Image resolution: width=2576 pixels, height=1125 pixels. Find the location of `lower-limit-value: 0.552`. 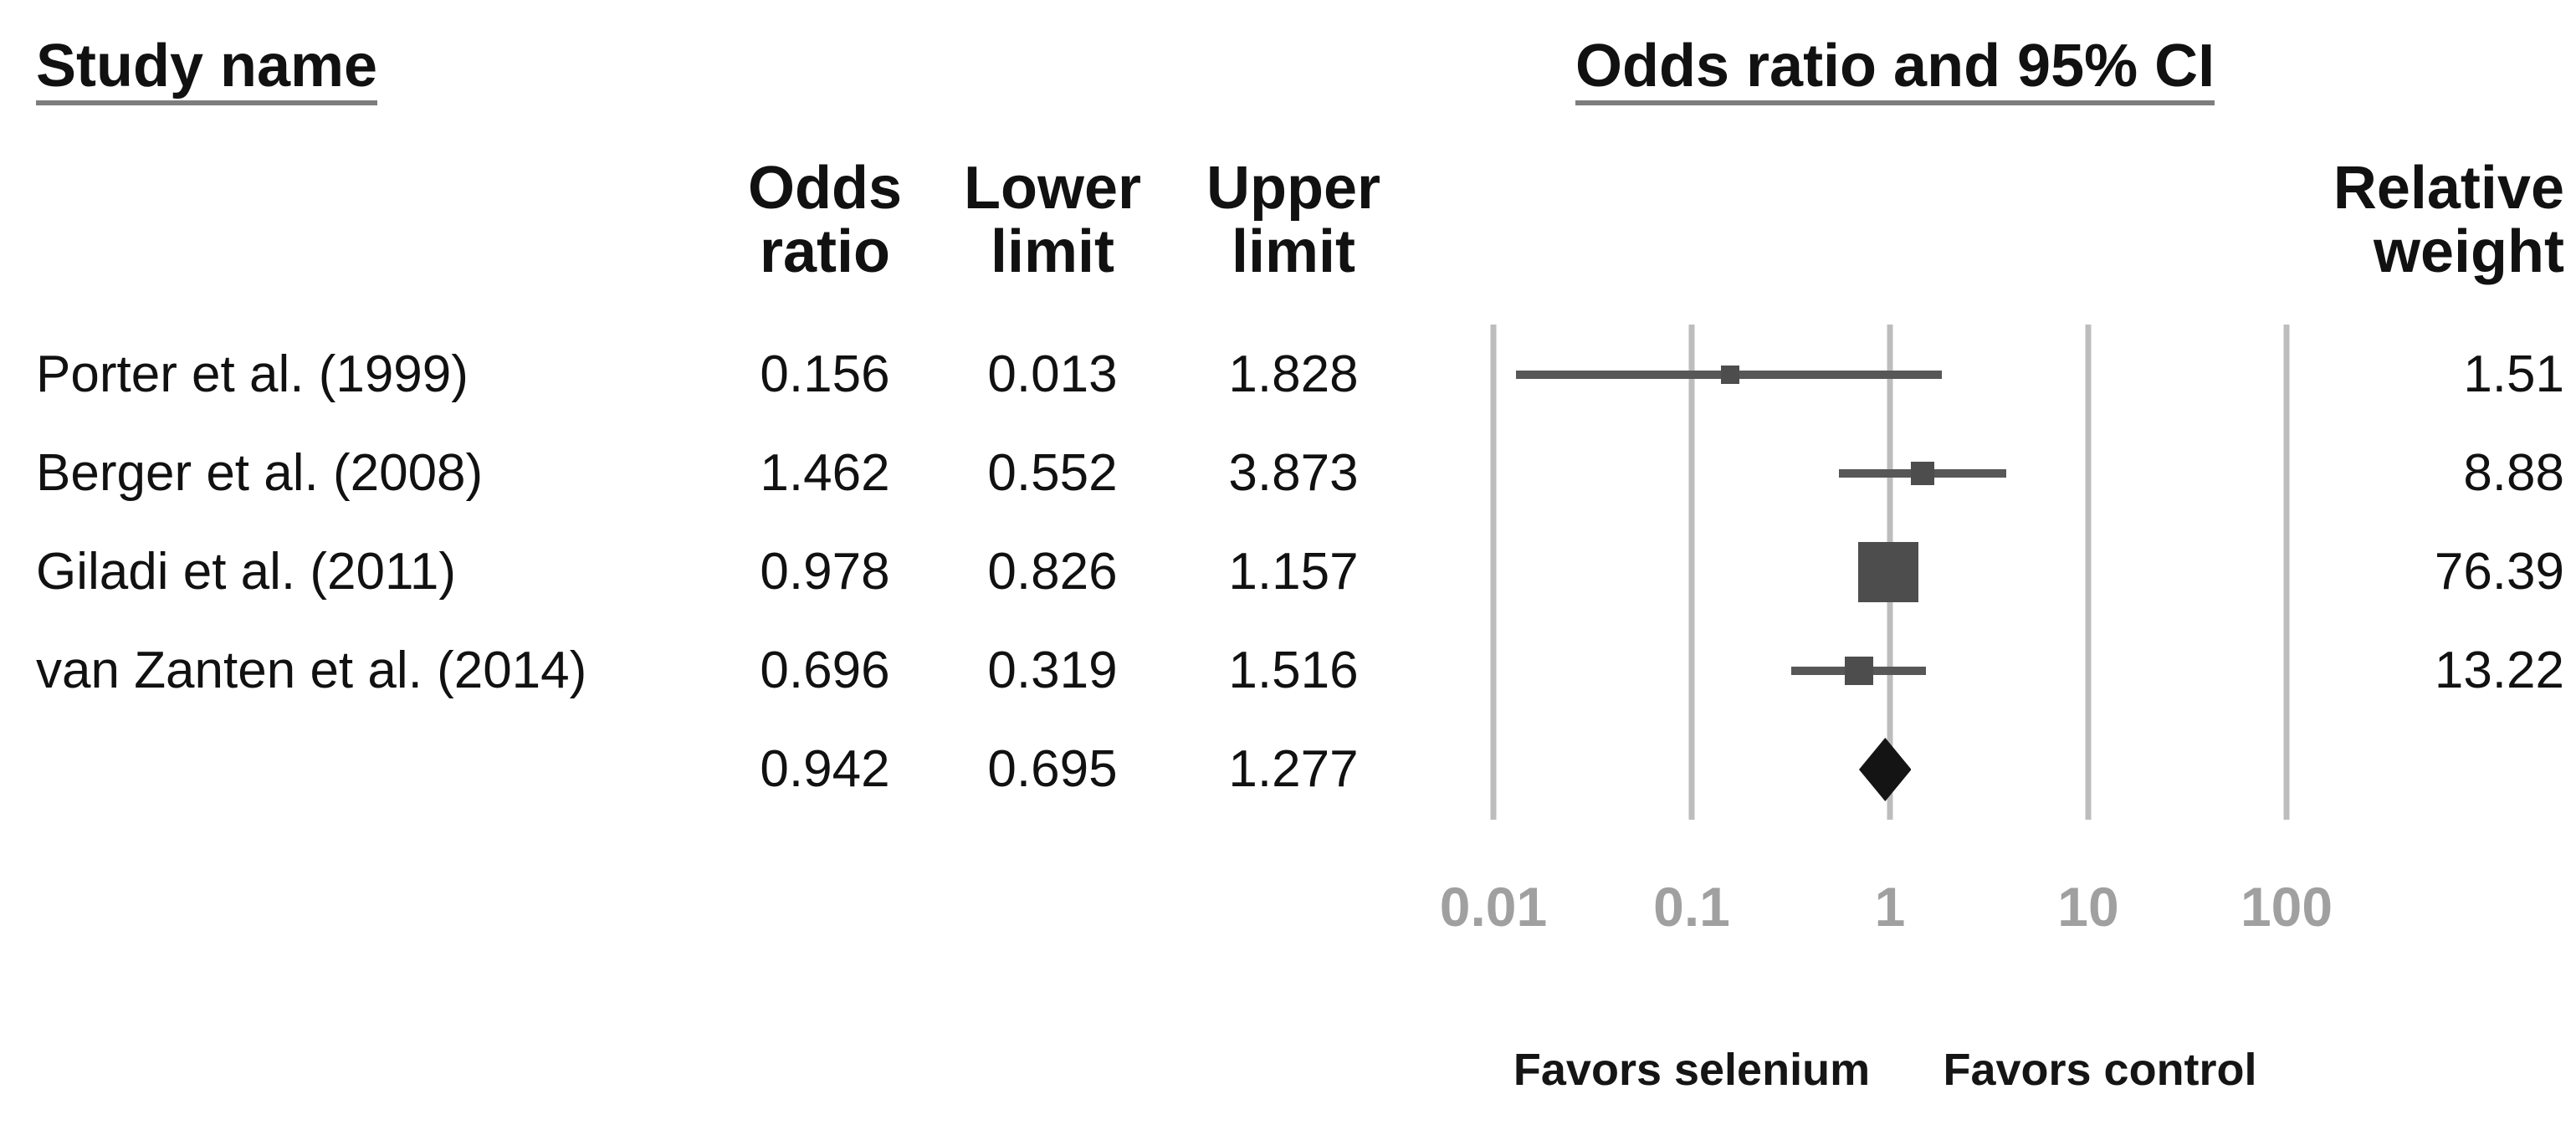

lower-limit-value: 0.552 is located at coordinates (1052, 473).